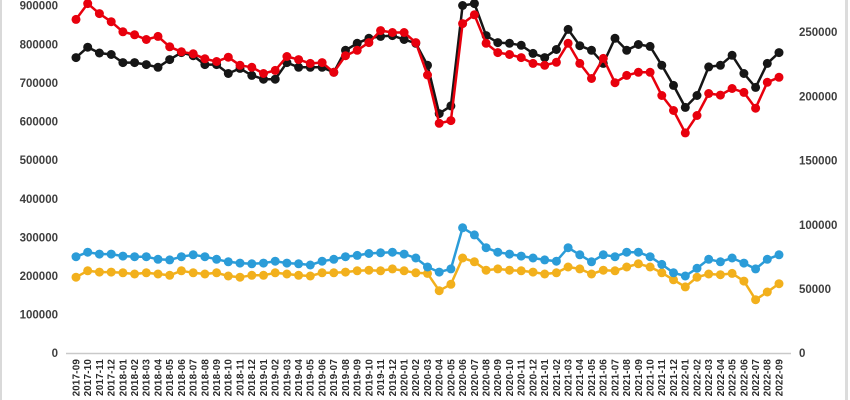 This screenshot has height=400, width=850. What do you see at coordinates (39, 123) in the screenshot?
I see `left-axis-tick-label: 600000` at bounding box center [39, 123].